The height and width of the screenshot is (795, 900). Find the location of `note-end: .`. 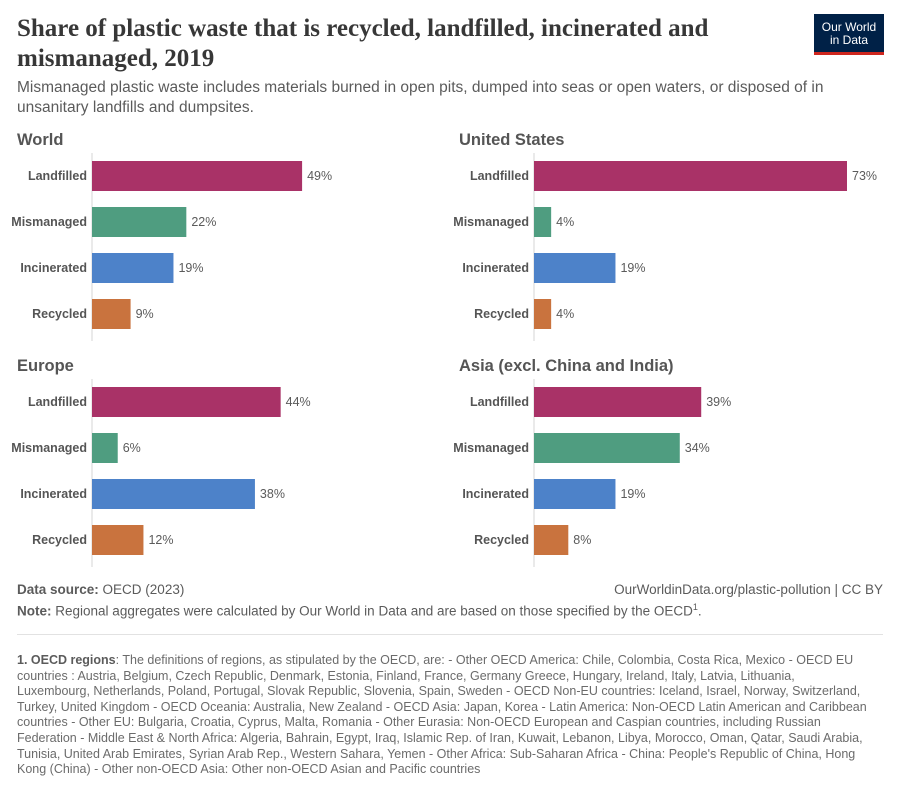

note-end: . is located at coordinates (699, 611).